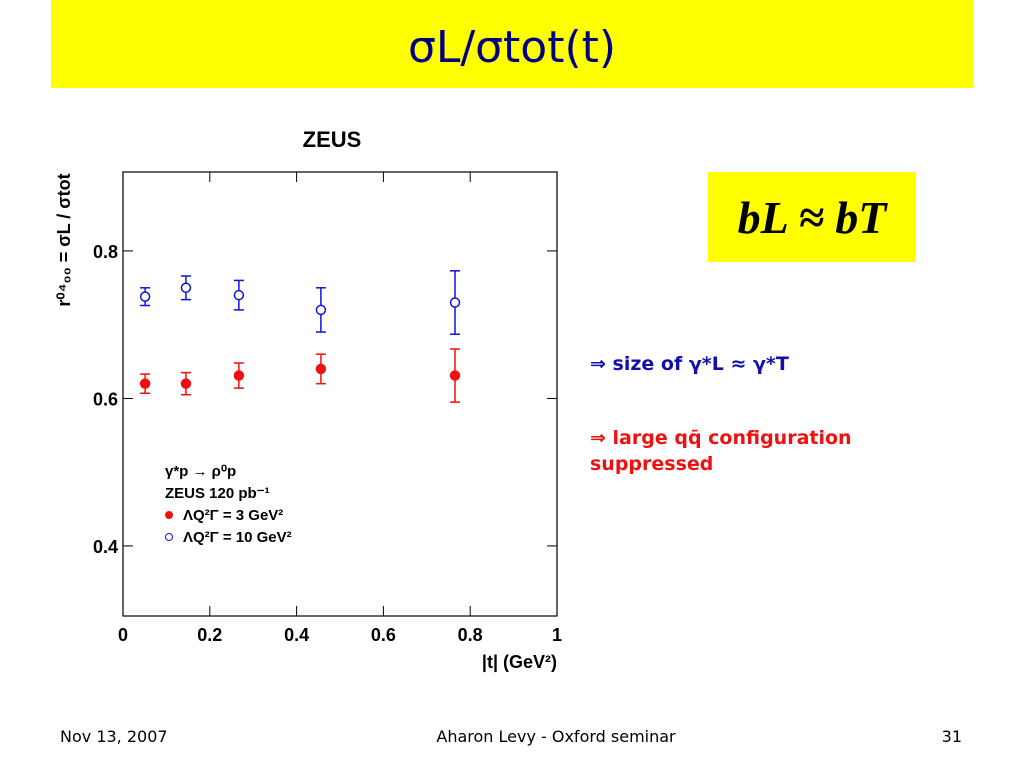 The image size is (1024, 768). I want to click on footer-center: Aharon Levy - Oxford seminar, so click(556, 736).